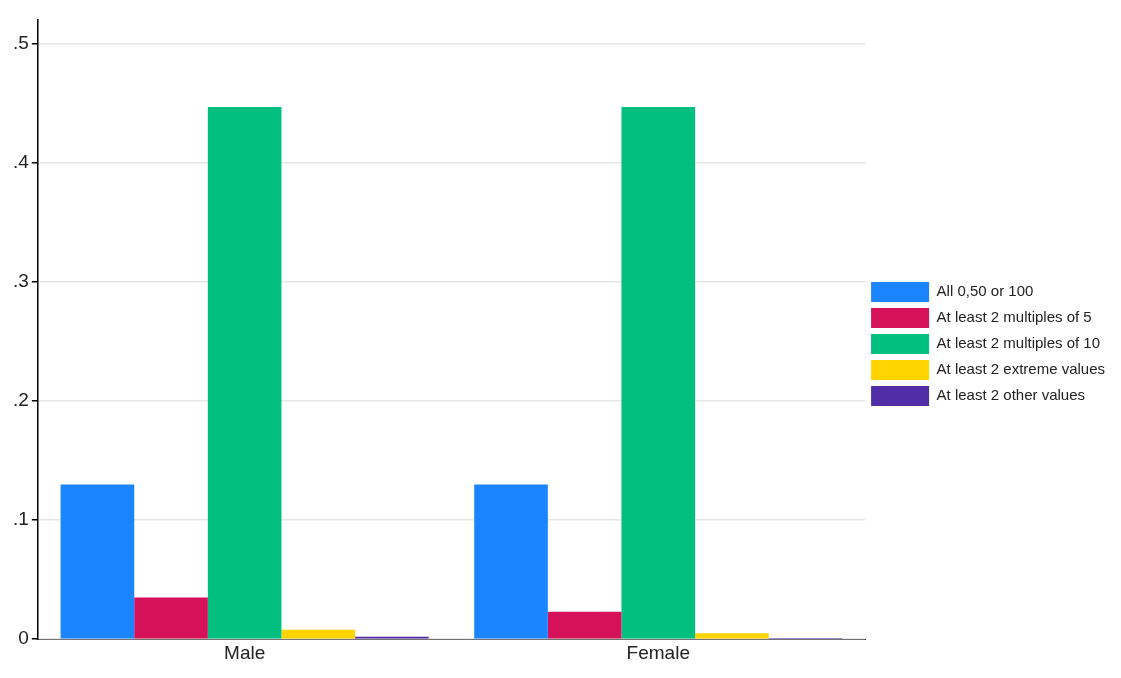  Describe the element at coordinates (245, 652) in the screenshot. I see `x-tick-label: Male` at that location.